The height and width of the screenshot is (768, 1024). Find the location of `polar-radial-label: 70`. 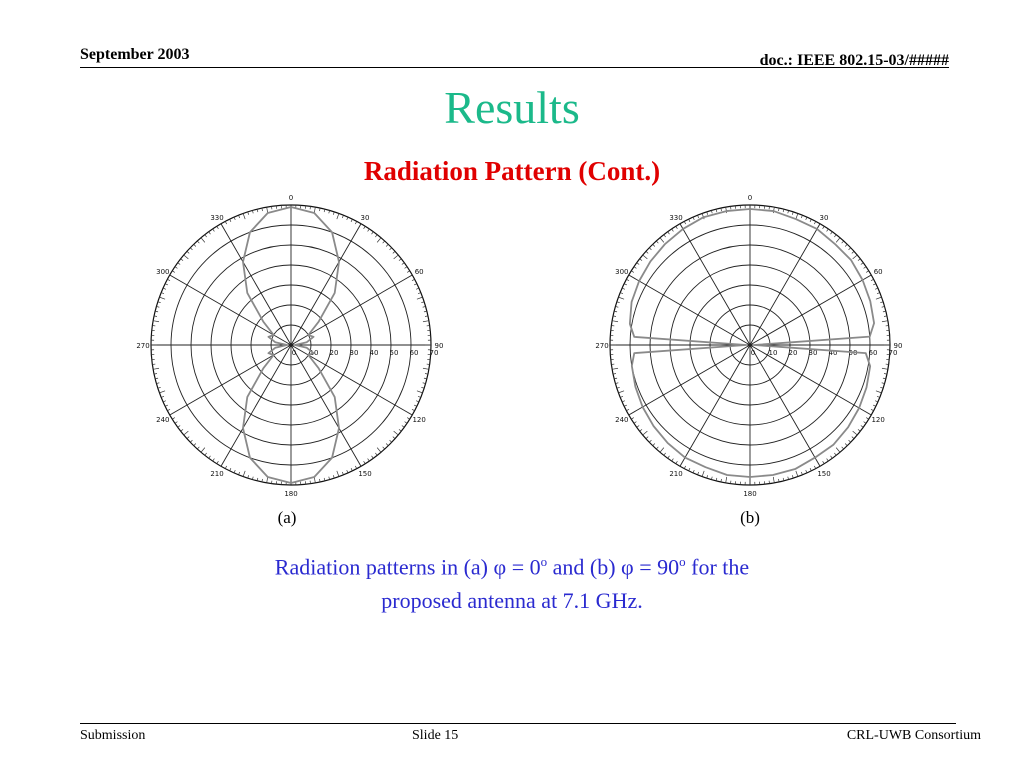

polar-radial-label: 70 is located at coordinates (434, 353).